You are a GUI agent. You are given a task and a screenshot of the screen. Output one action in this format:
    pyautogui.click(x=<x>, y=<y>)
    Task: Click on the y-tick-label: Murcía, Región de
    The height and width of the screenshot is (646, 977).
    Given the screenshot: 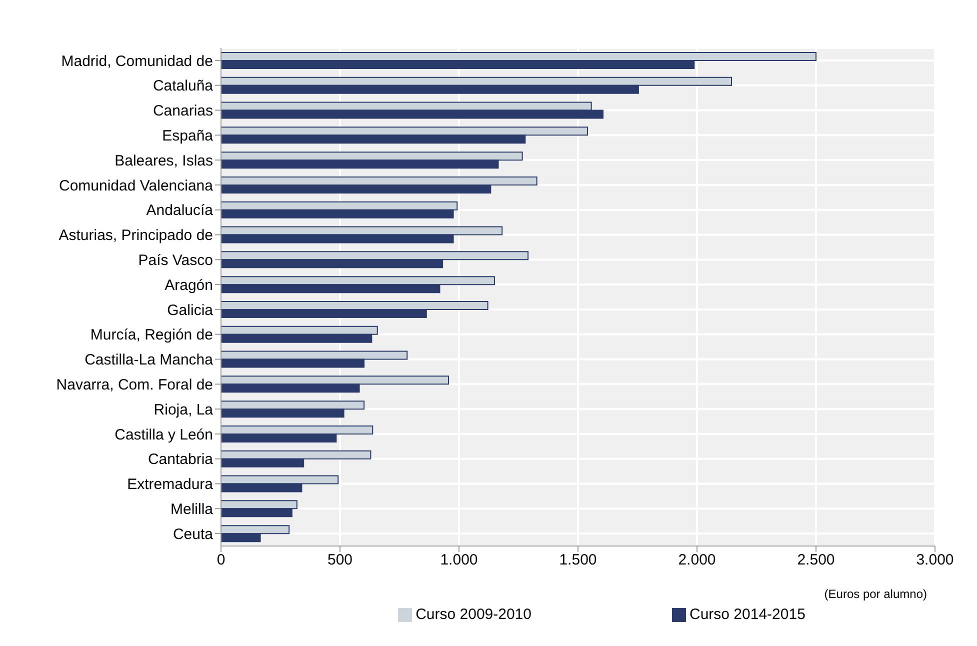 What is the action you would take?
    pyautogui.click(x=151, y=335)
    